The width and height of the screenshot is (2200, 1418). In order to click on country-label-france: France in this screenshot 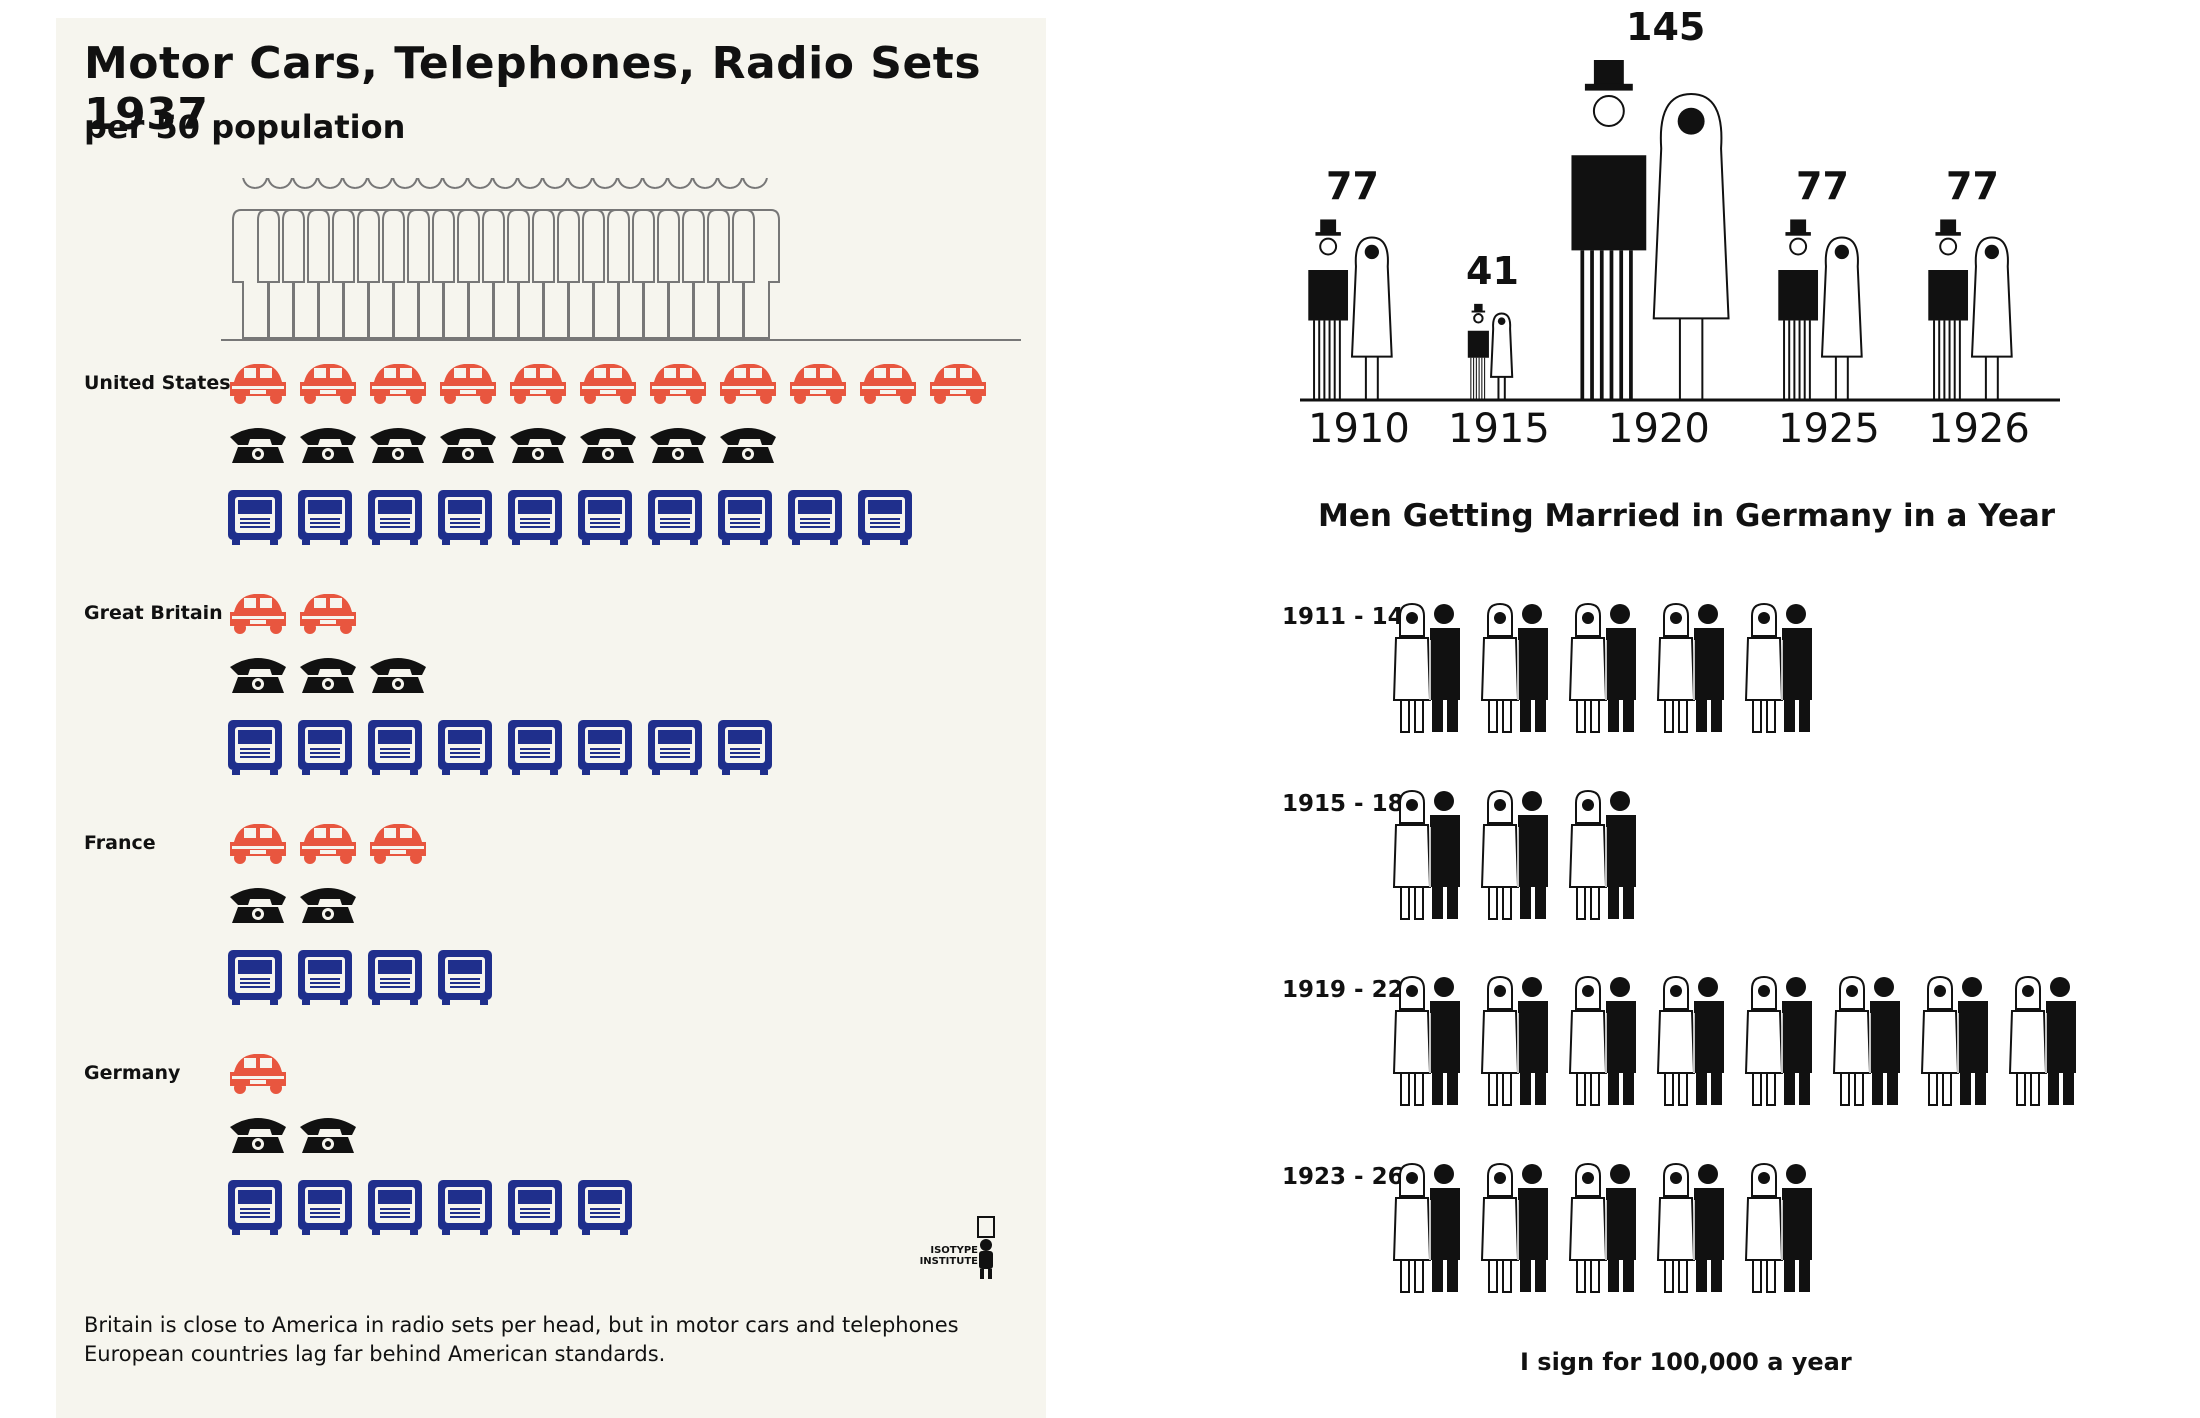, I will do `click(120, 843)`.